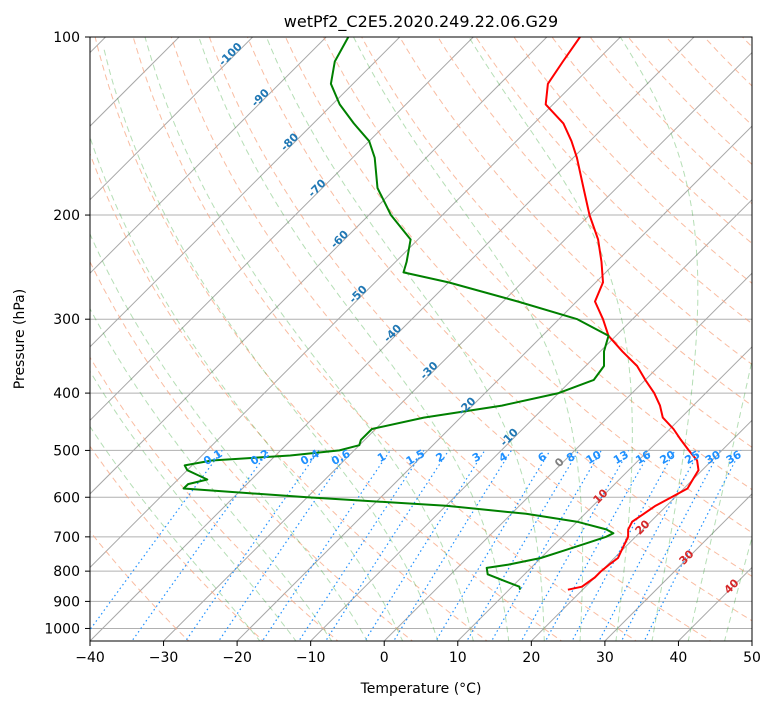 The height and width of the screenshot is (708, 775). What do you see at coordinates (164, 658) in the screenshot?
I see `x-tick-label: −30` at bounding box center [164, 658].